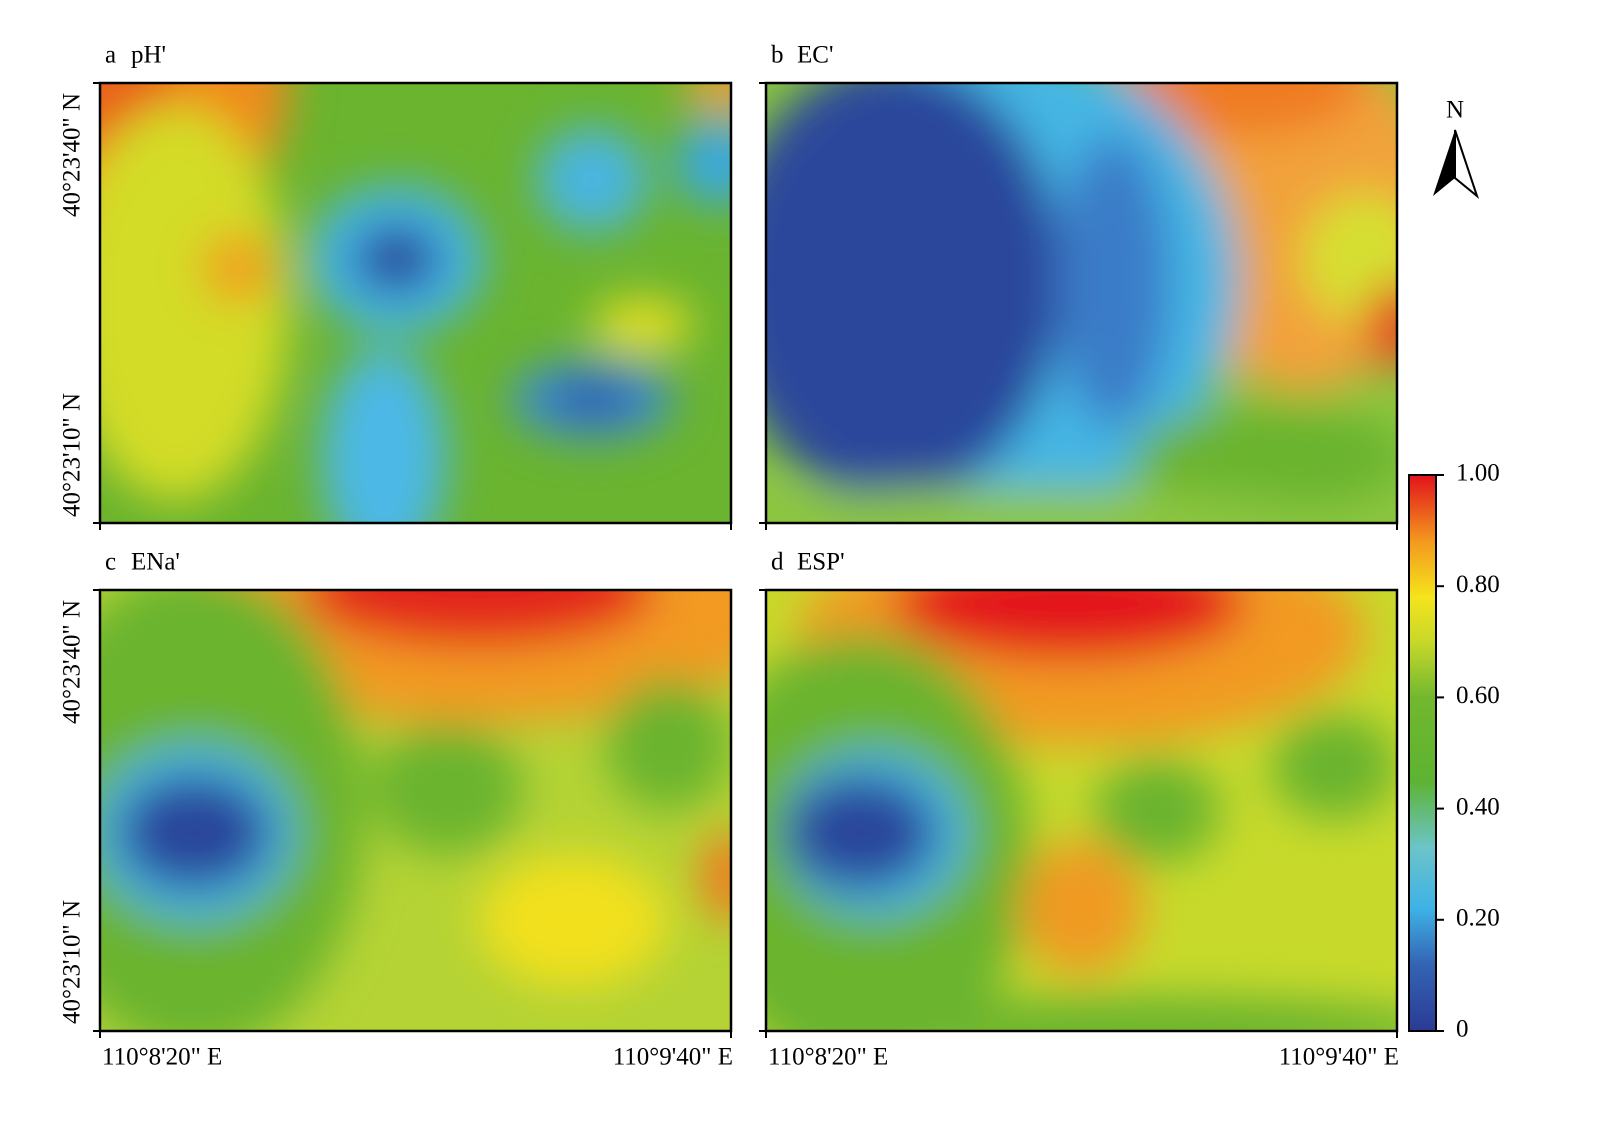 Image resolution: width=1600 pixels, height=1132 pixels. I want to click on colorbar-tick-label: 0.20, so click(1478, 918).